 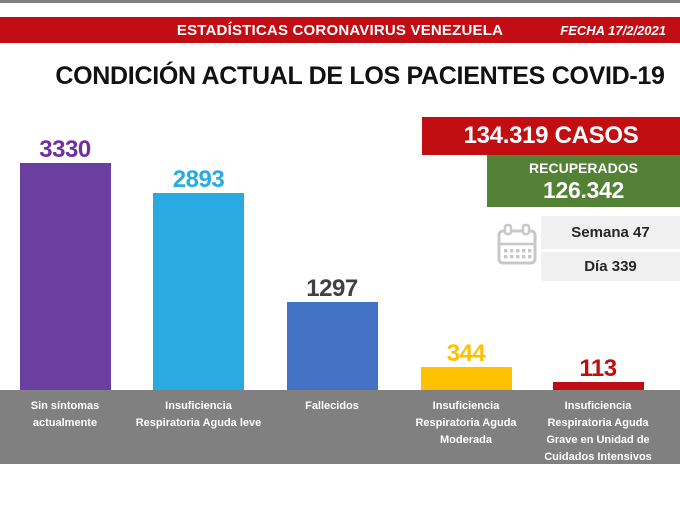 What do you see at coordinates (65, 149) in the screenshot?
I see `bar-value-label: 3330` at bounding box center [65, 149].